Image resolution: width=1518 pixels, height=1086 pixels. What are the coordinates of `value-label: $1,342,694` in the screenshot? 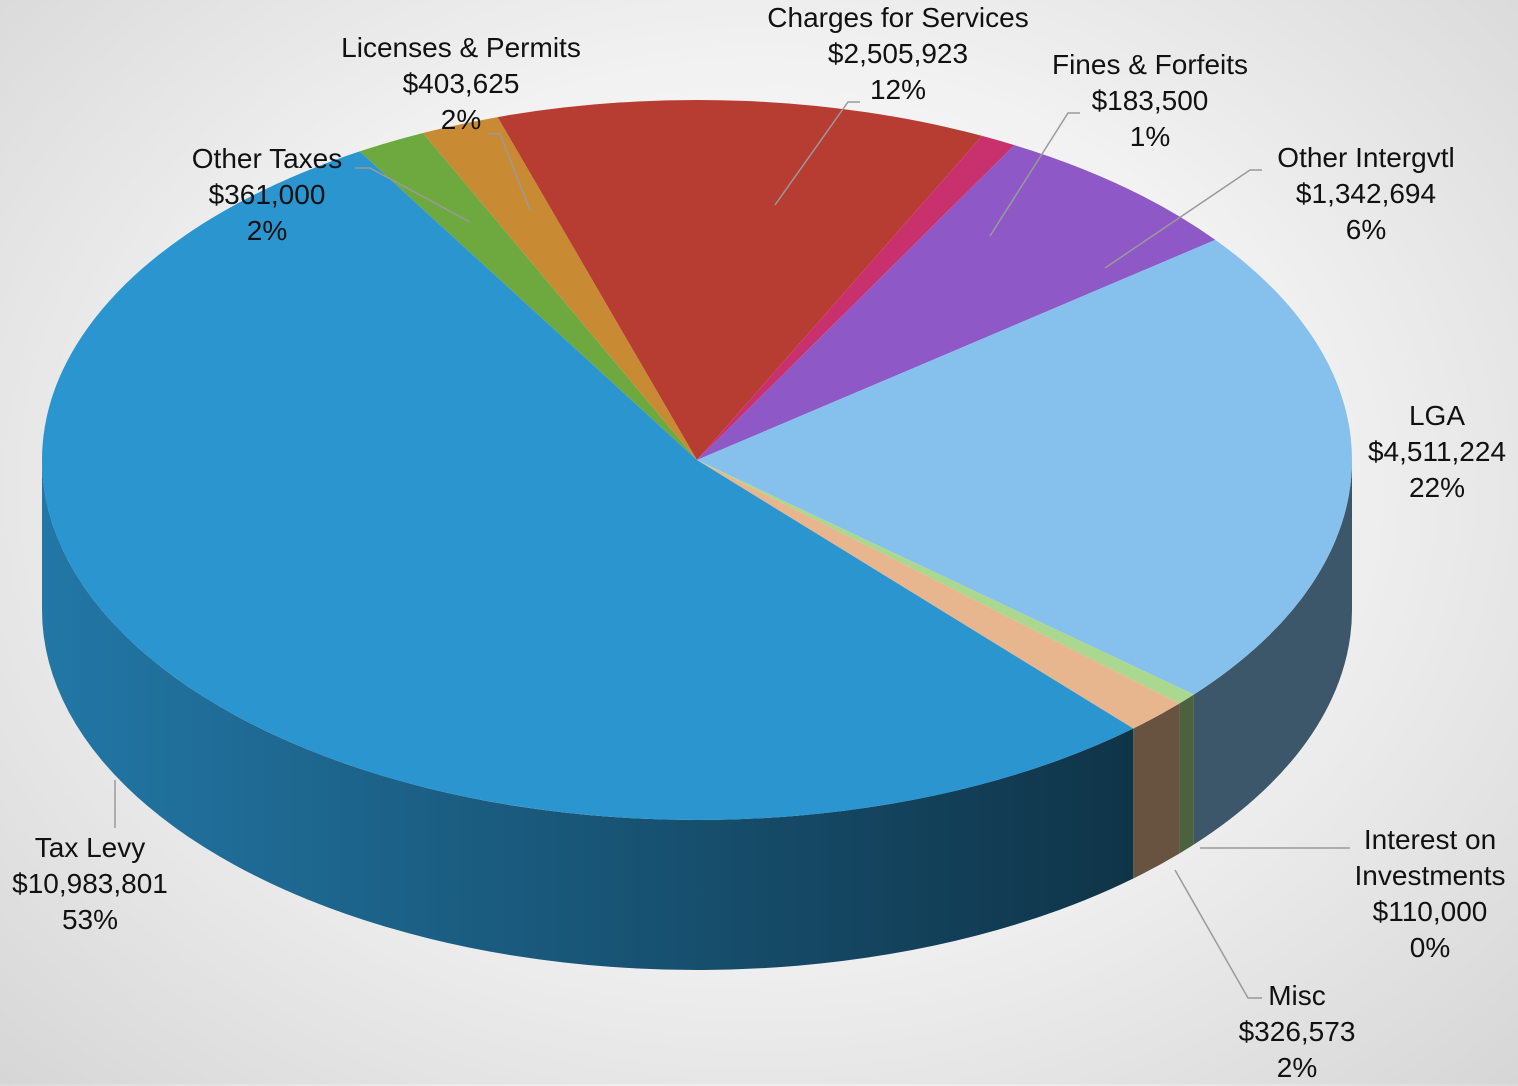 It's located at (1366, 193).